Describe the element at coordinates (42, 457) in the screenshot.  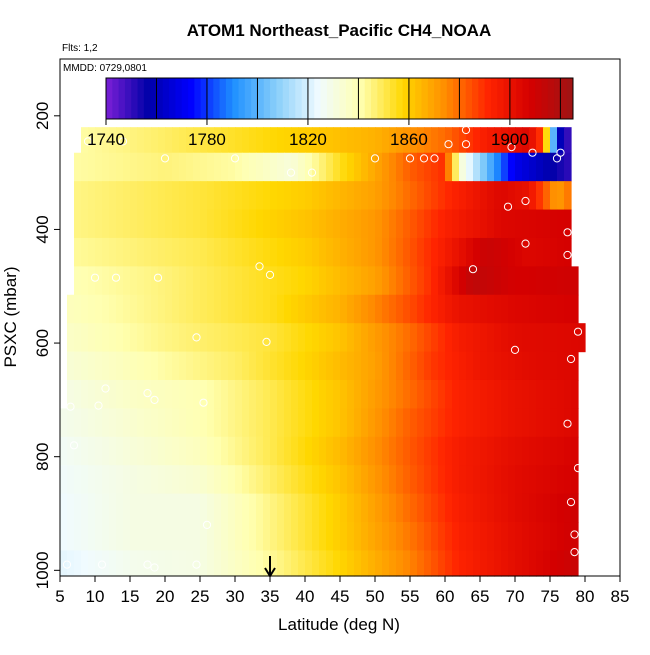
I see `y-tick-label: 800` at that location.